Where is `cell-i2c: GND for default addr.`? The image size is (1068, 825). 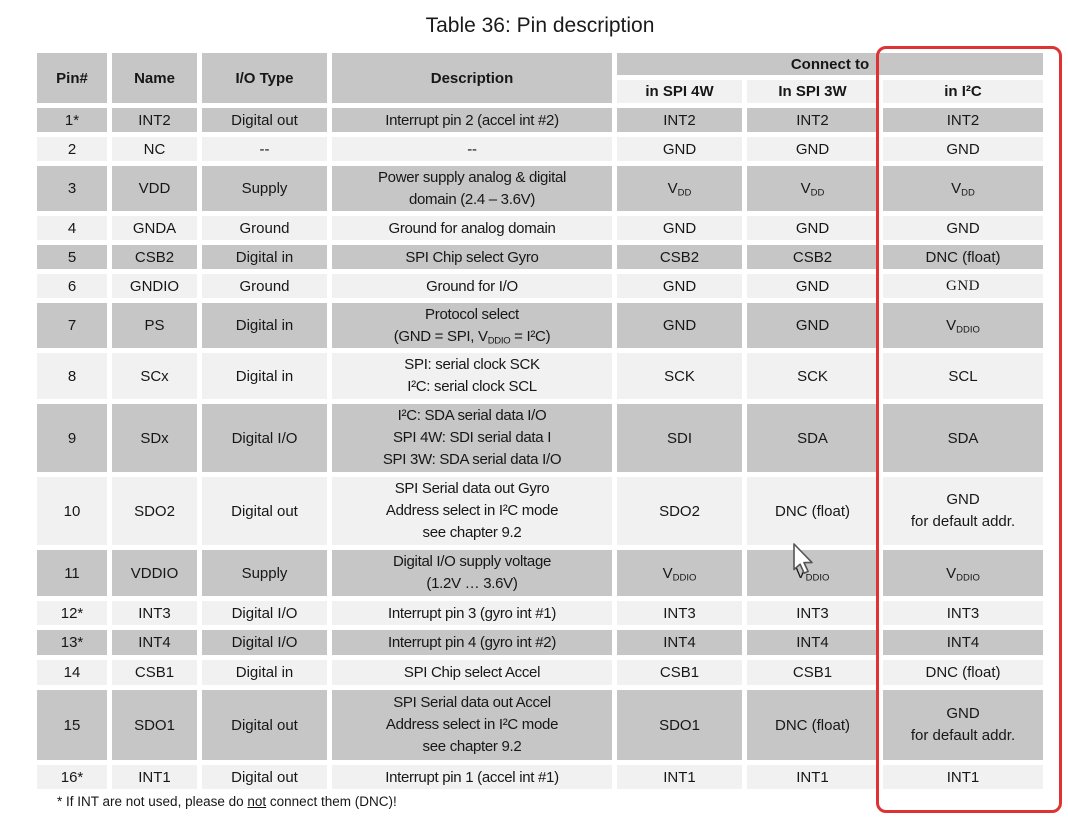
cell-i2c: GND for default addr. is located at coordinates (963, 725).